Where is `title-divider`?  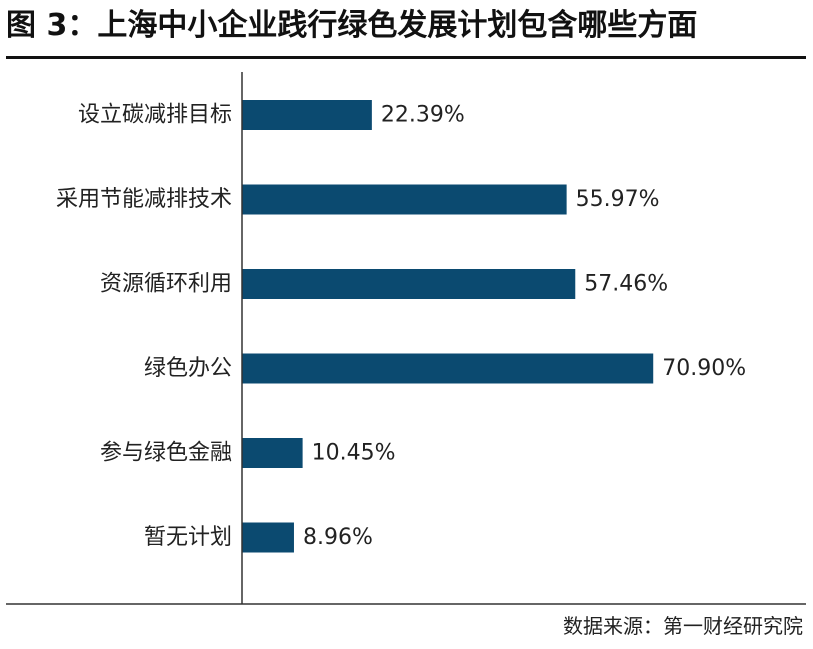
title-divider is located at coordinates (406, 57).